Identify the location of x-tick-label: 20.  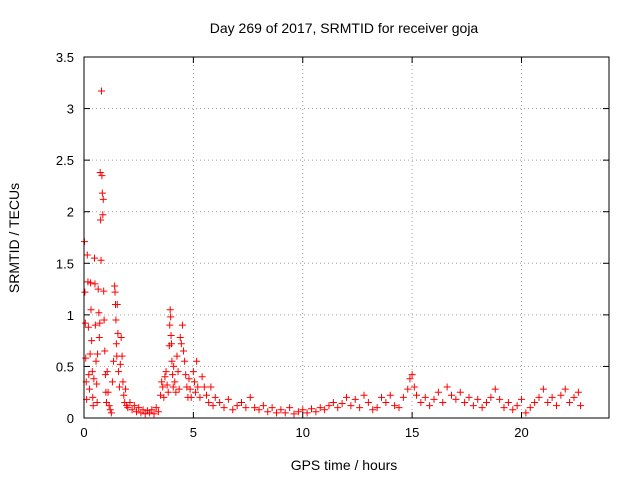
(521, 432).